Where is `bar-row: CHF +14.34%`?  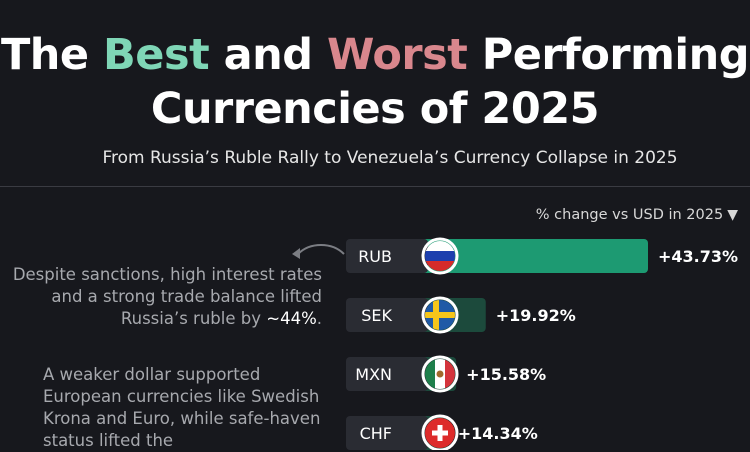 bar-row: CHF +14.34% is located at coordinates (442, 432).